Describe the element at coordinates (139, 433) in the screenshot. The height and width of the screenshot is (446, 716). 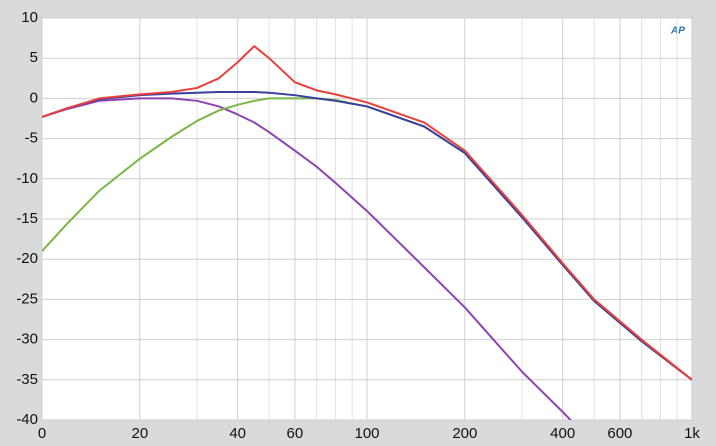
I see `x-tick-label: 20` at that location.